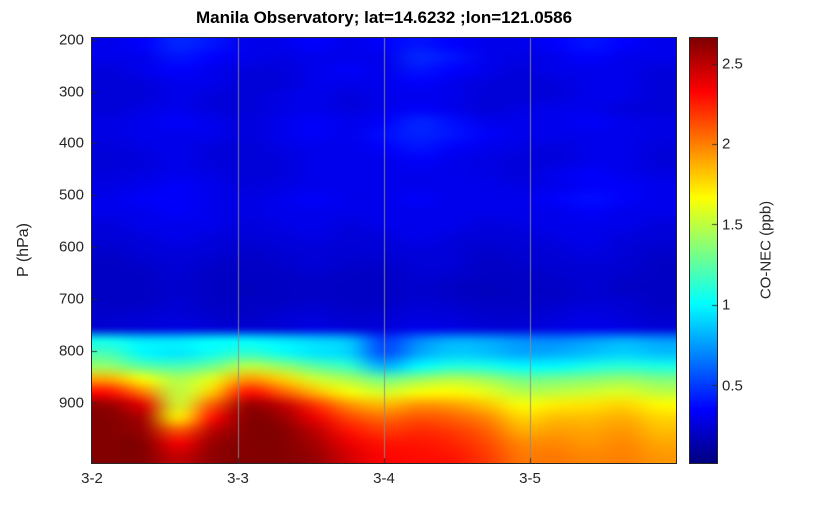  What do you see at coordinates (71, 91) in the screenshot?
I see `y-tick-label: 300` at bounding box center [71, 91].